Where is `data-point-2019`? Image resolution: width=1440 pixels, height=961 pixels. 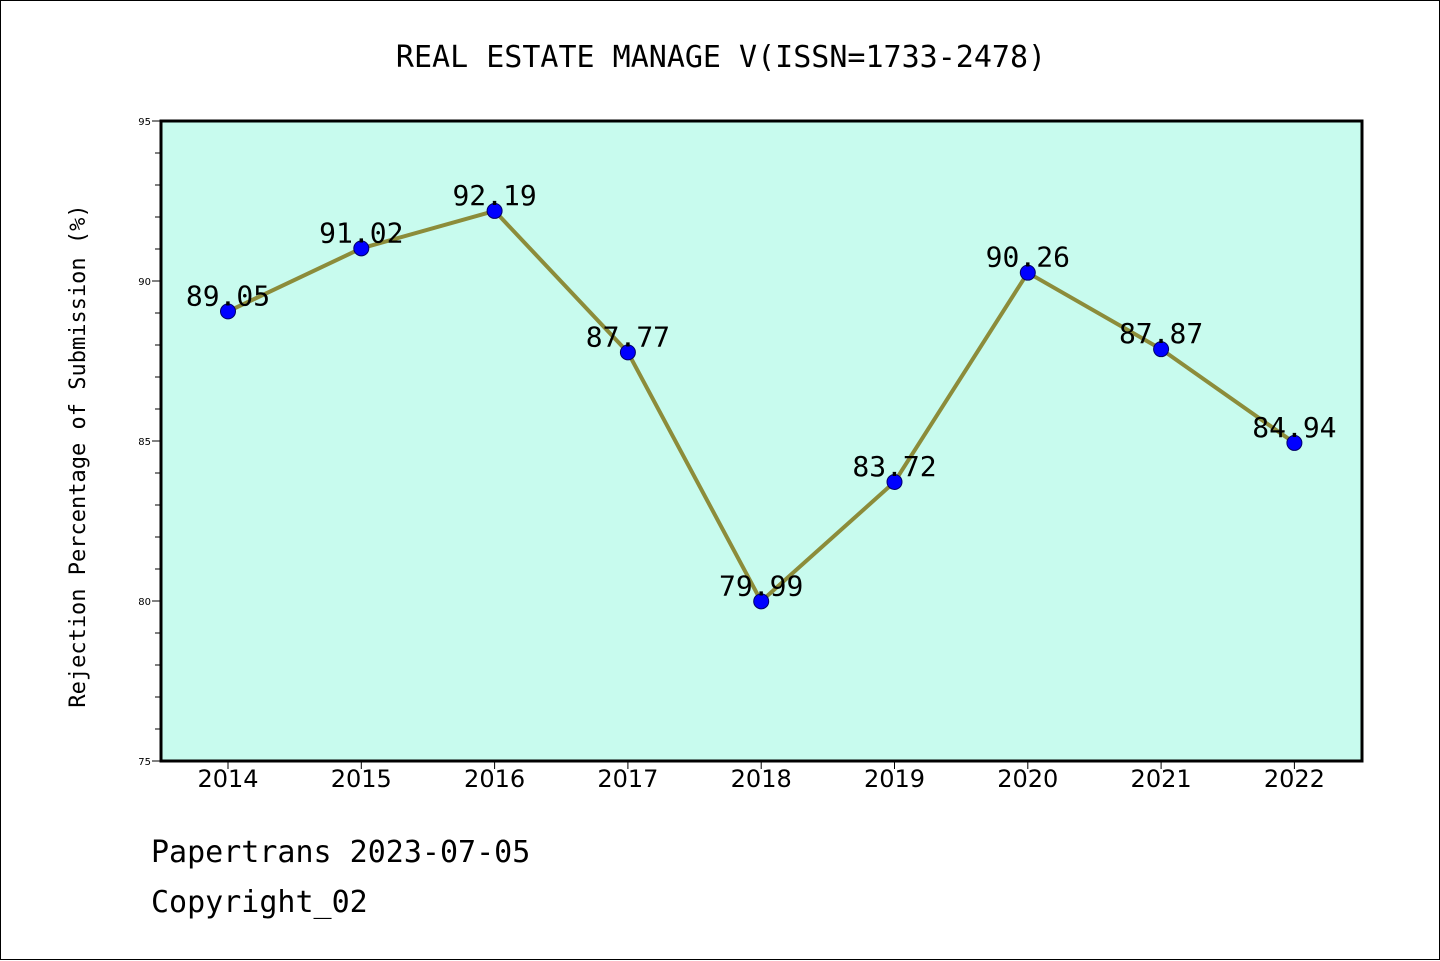
data-point-2019 is located at coordinates (894, 481).